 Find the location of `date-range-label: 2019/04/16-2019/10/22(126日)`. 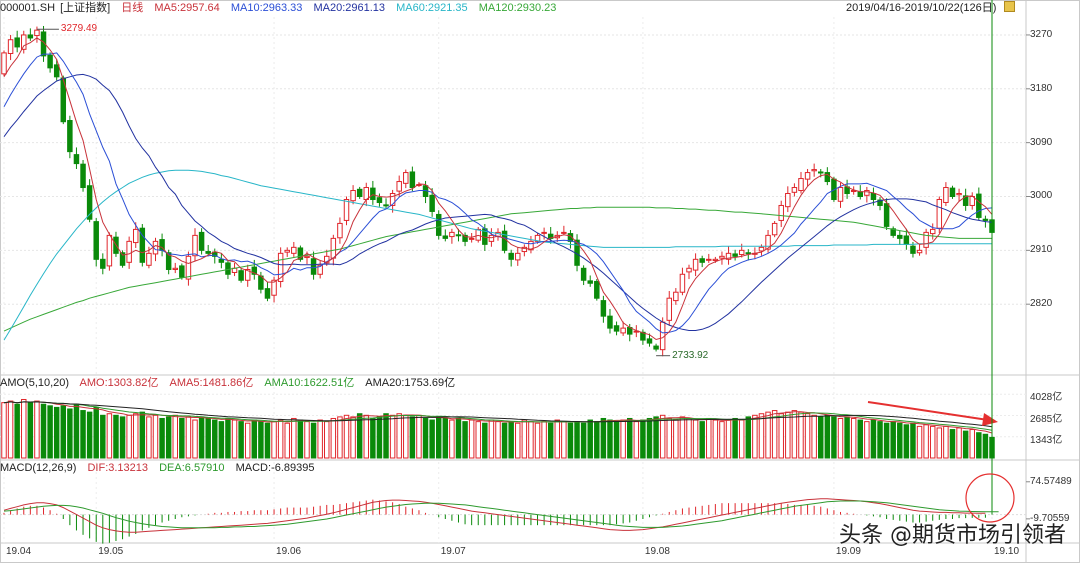

date-range-label: 2019/04/16-2019/10/22(126日) is located at coordinates (921, 8).